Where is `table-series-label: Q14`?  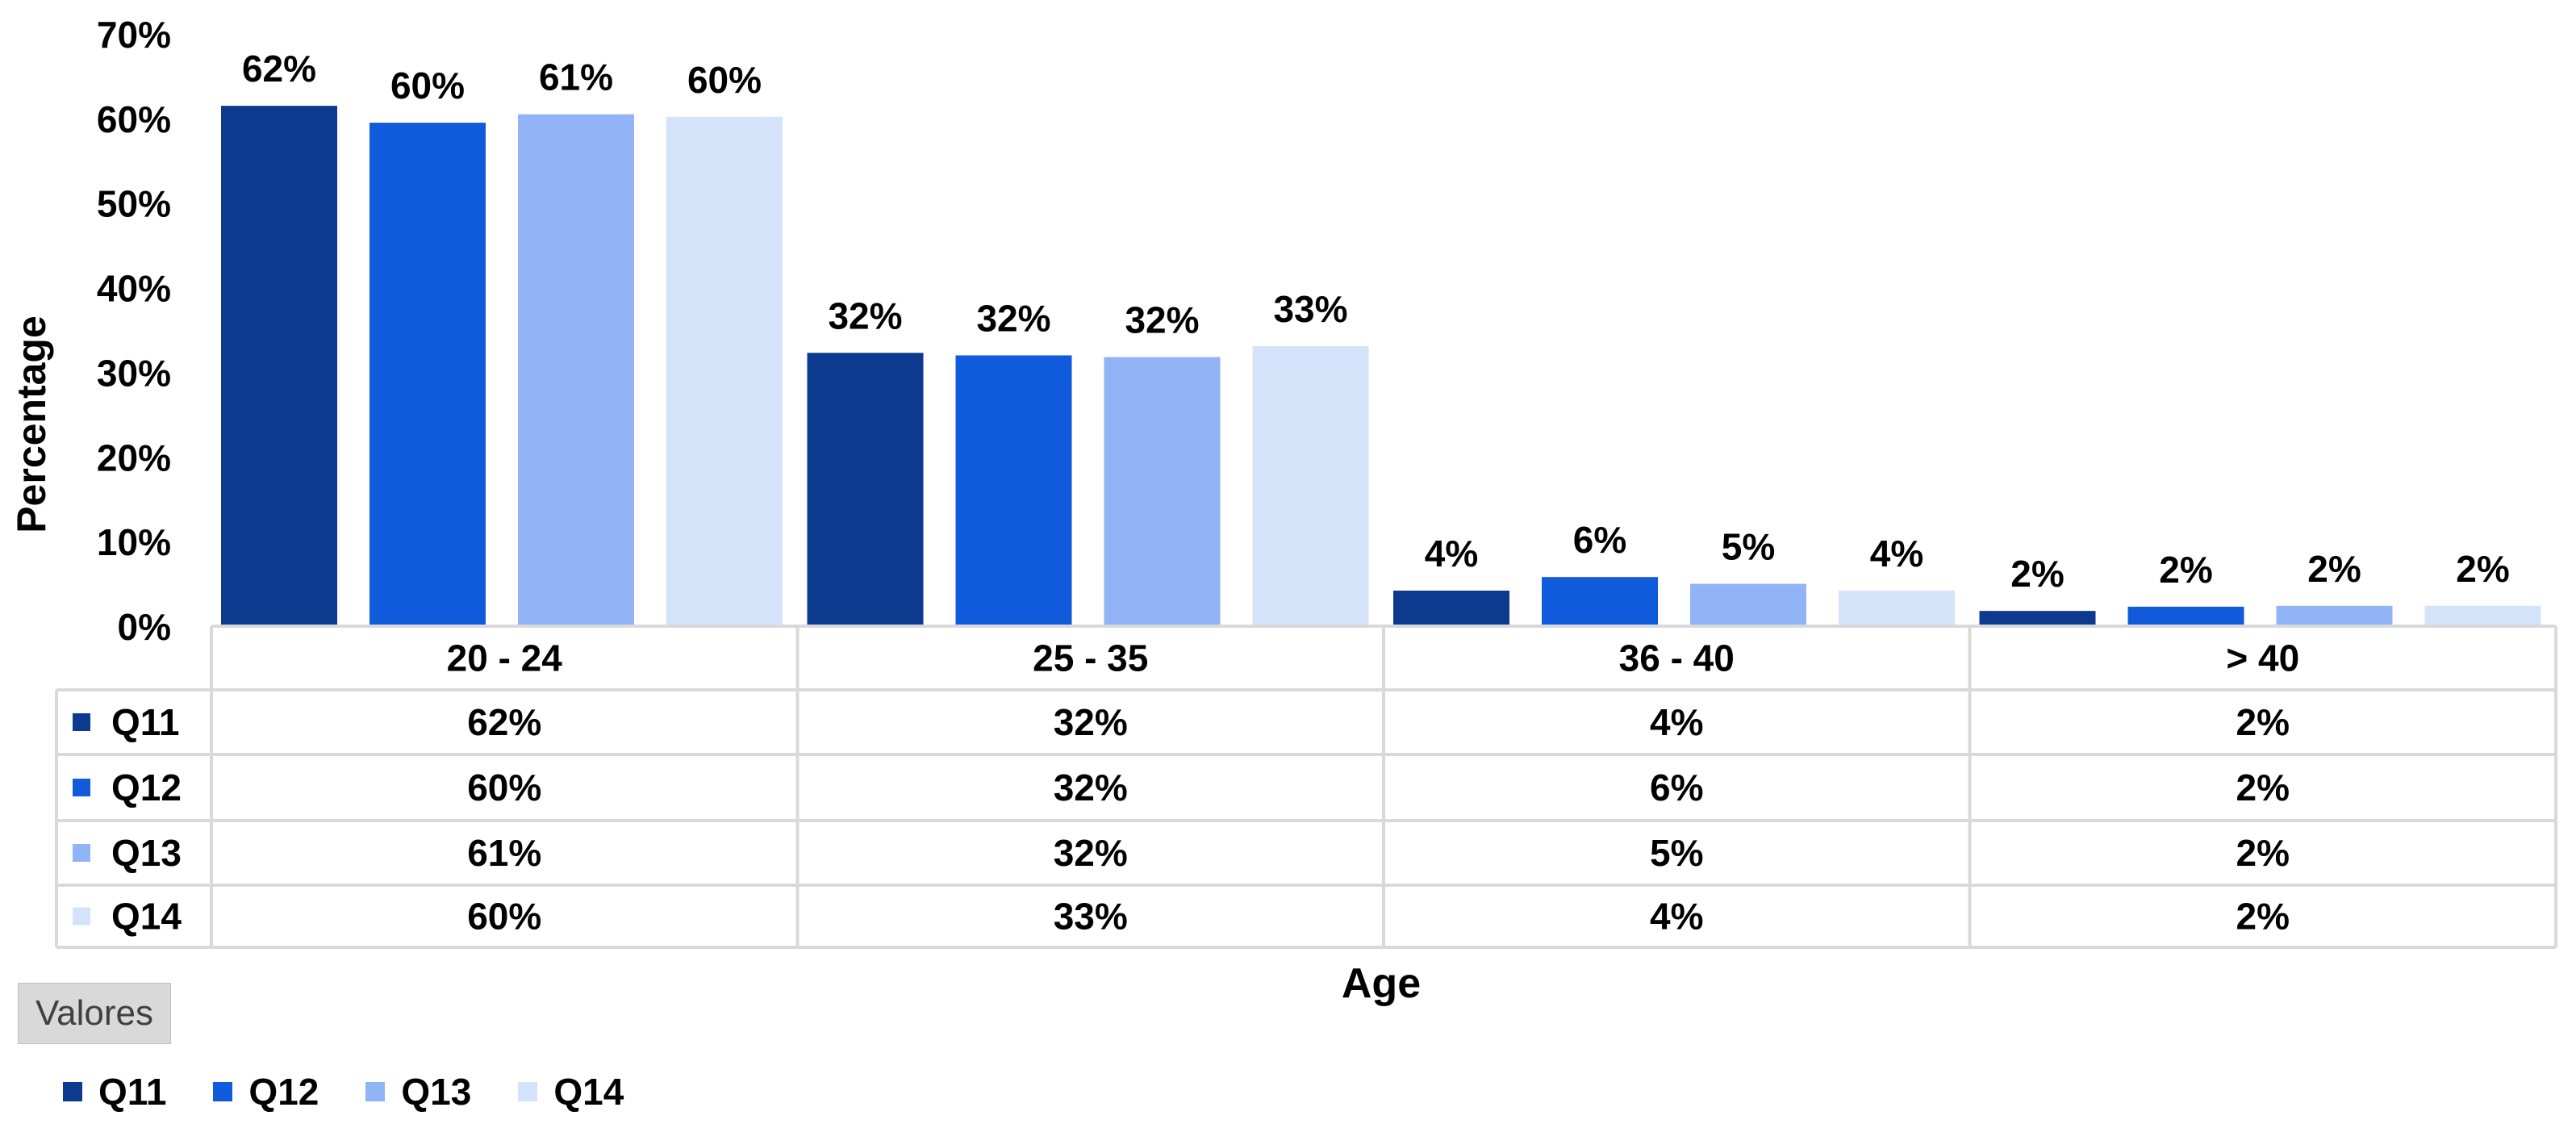
table-series-label: Q14 is located at coordinates (146, 917).